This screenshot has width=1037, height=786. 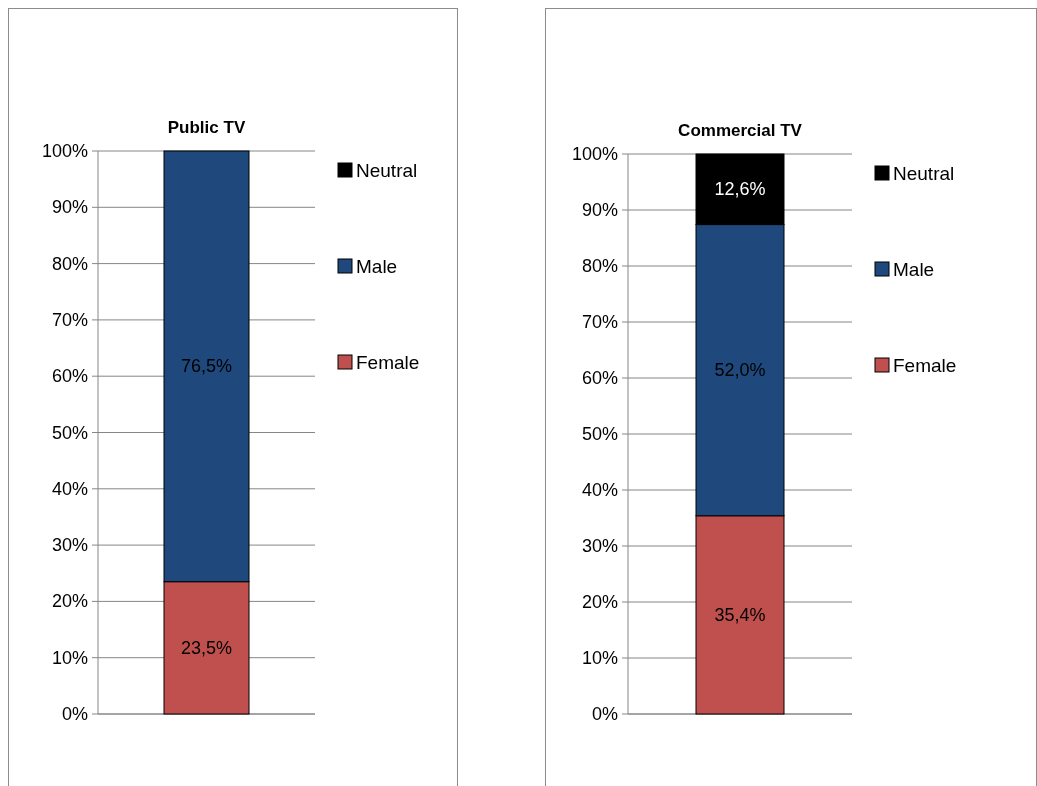 What do you see at coordinates (740, 370) in the screenshot?
I see `data-label: 52,0%` at bounding box center [740, 370].